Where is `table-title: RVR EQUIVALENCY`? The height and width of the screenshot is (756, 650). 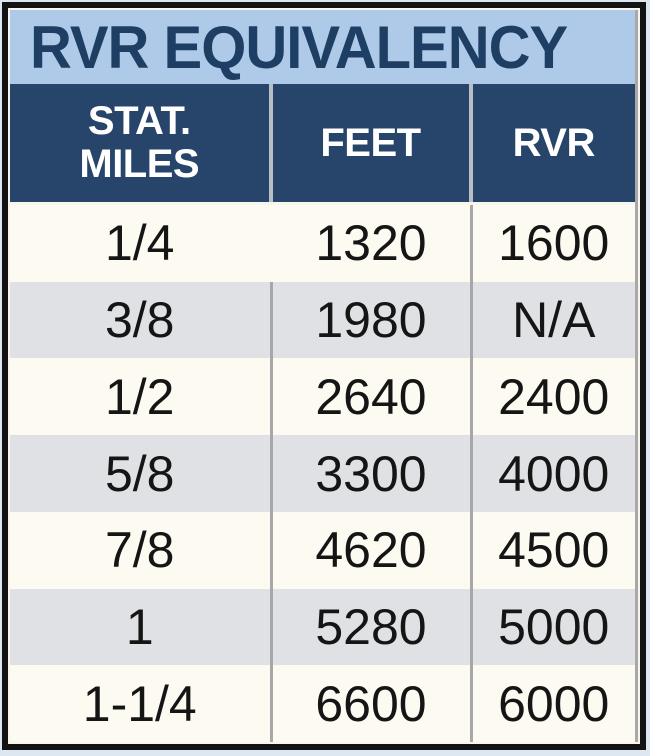 table-title: RVR EQUIVALENCY is located at coordinates (299, 47).